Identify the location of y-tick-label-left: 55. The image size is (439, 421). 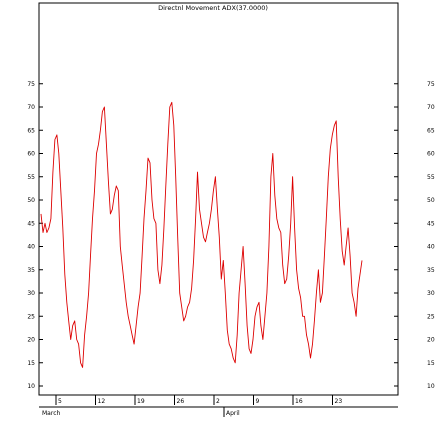
(31, 177).